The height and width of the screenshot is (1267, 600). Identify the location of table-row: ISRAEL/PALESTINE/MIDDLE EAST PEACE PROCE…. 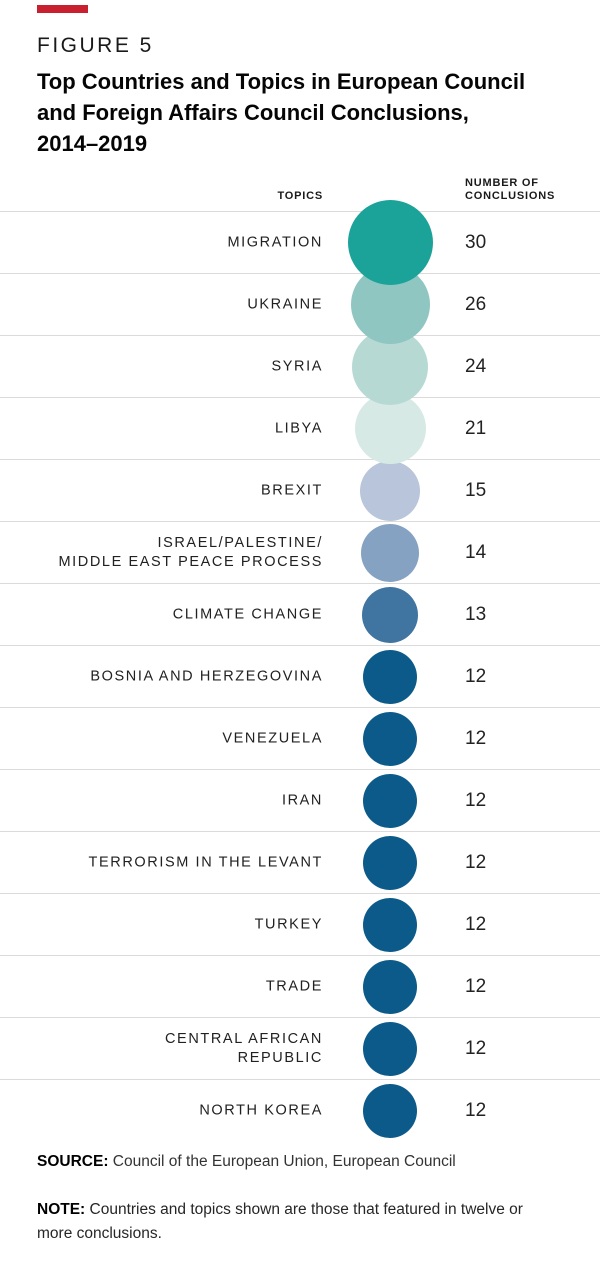
(300, 552).